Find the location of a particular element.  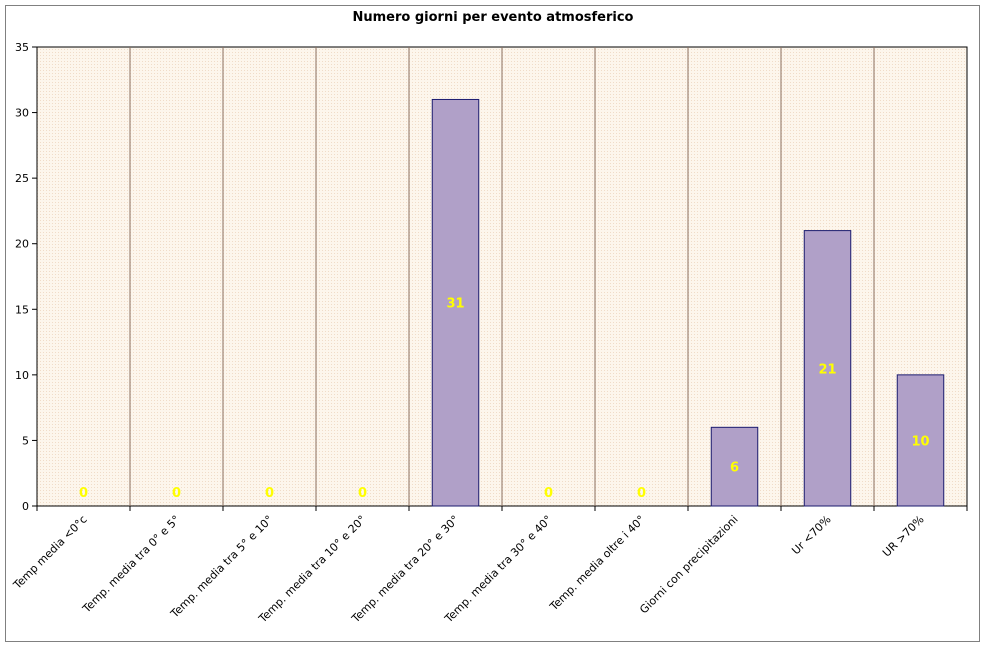

category-label: Temp. media tra 20° e 30° is located at coordinates (405, 569).